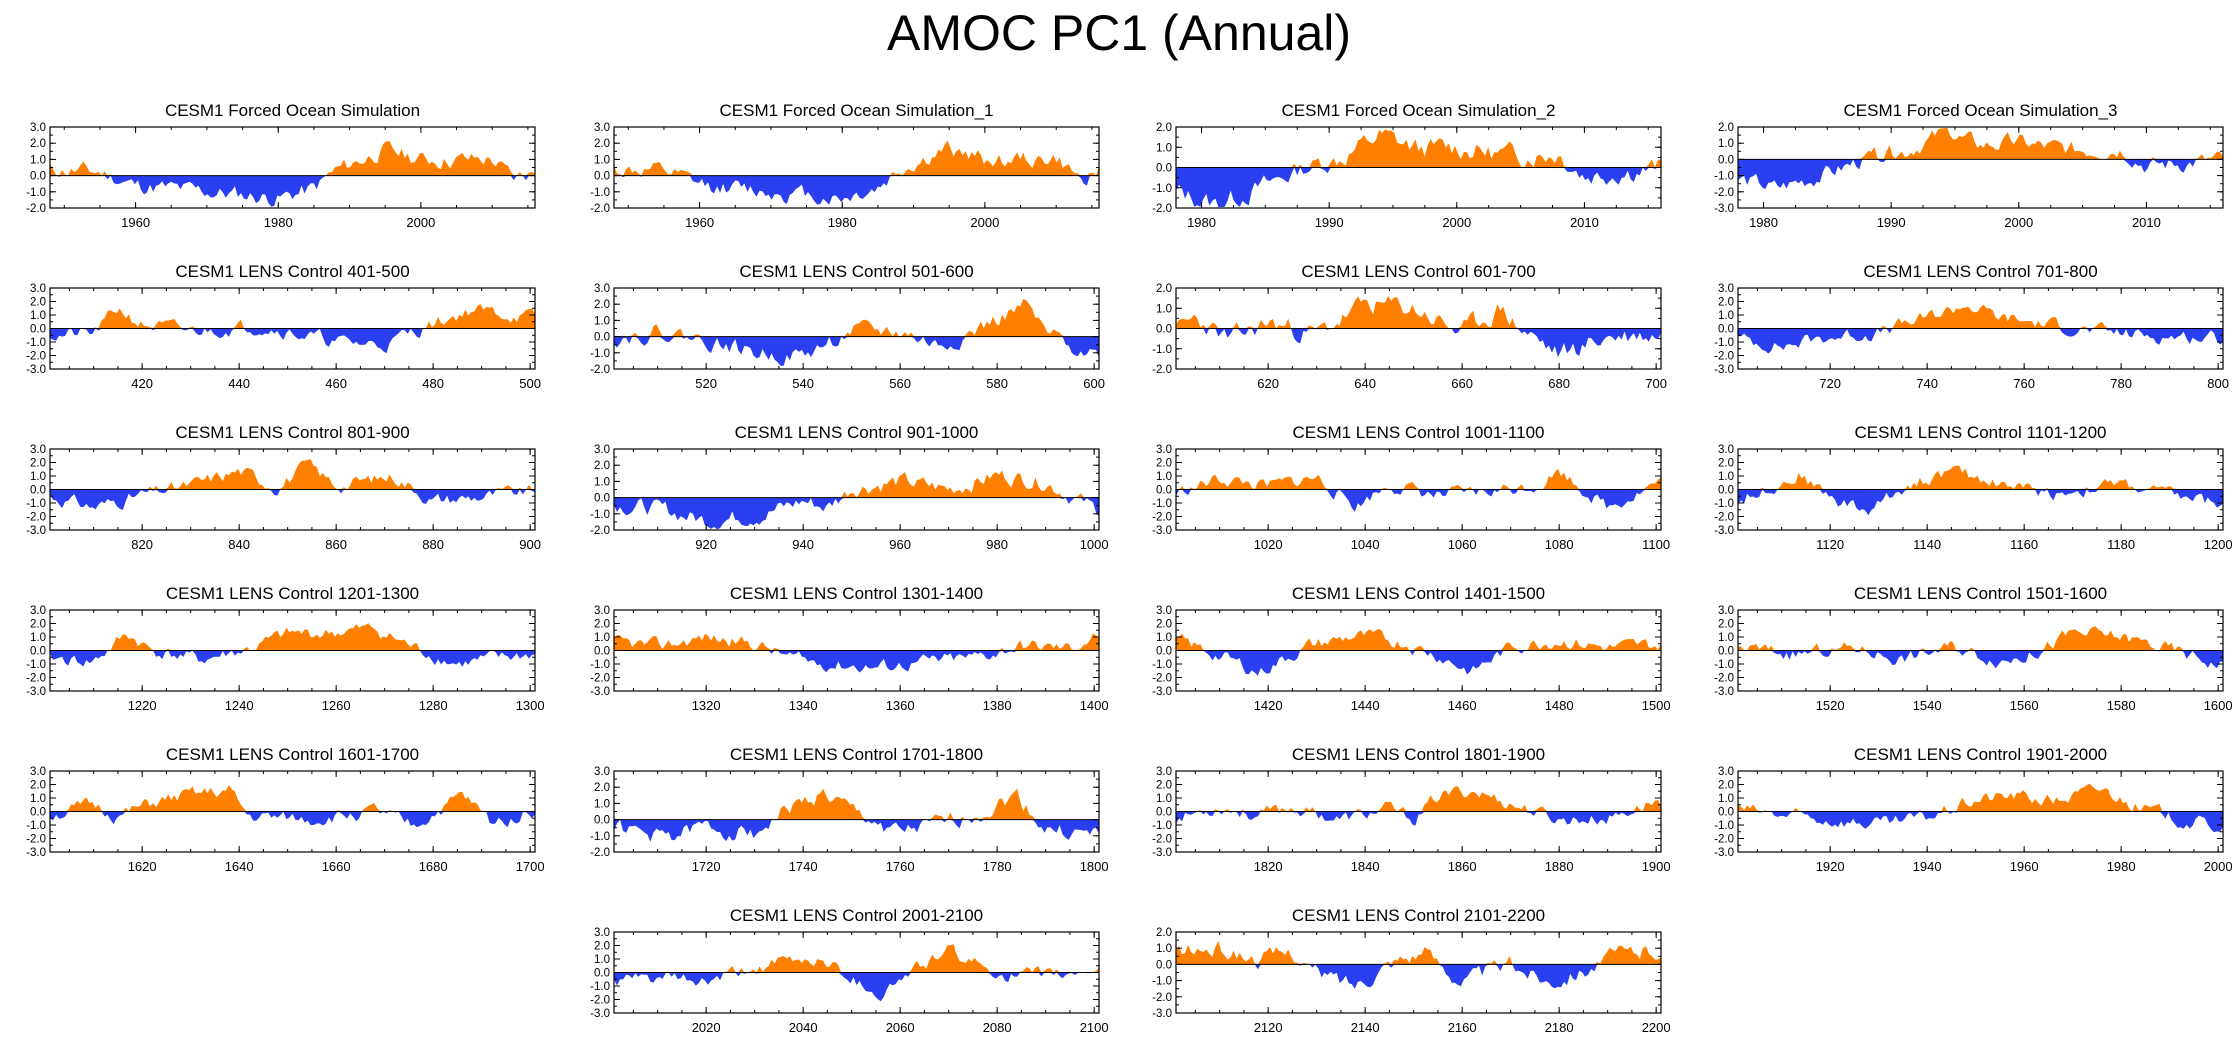  I want to click on x-tick-label: 1140, so click(1927, 544).